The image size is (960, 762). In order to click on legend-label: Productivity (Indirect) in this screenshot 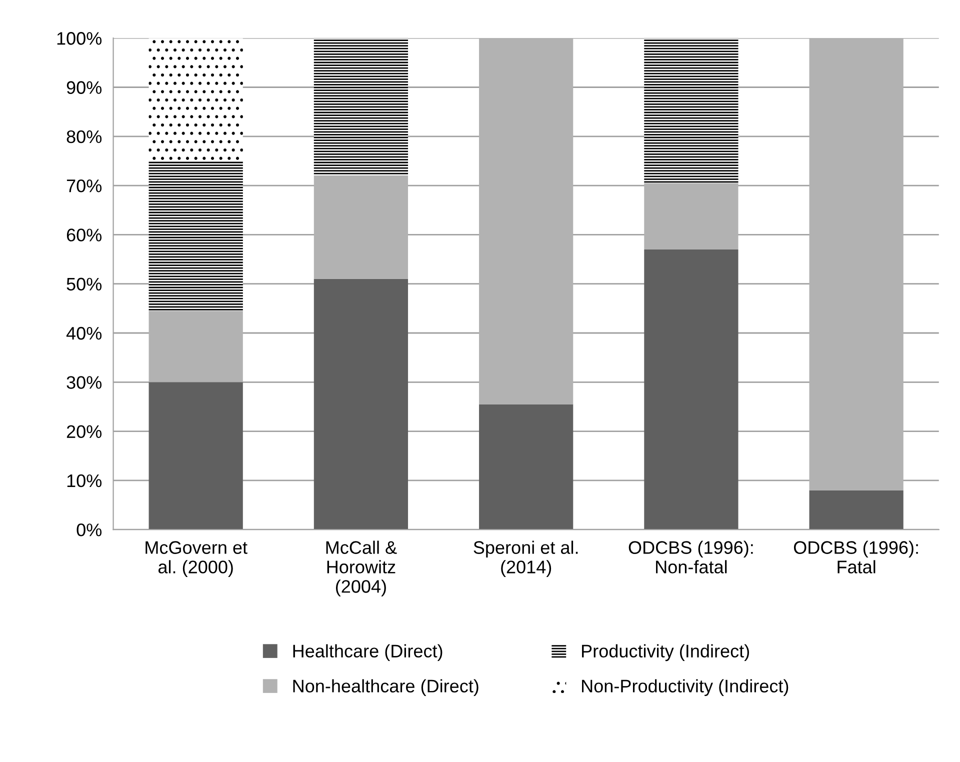, I will do `click(665, 653)`.